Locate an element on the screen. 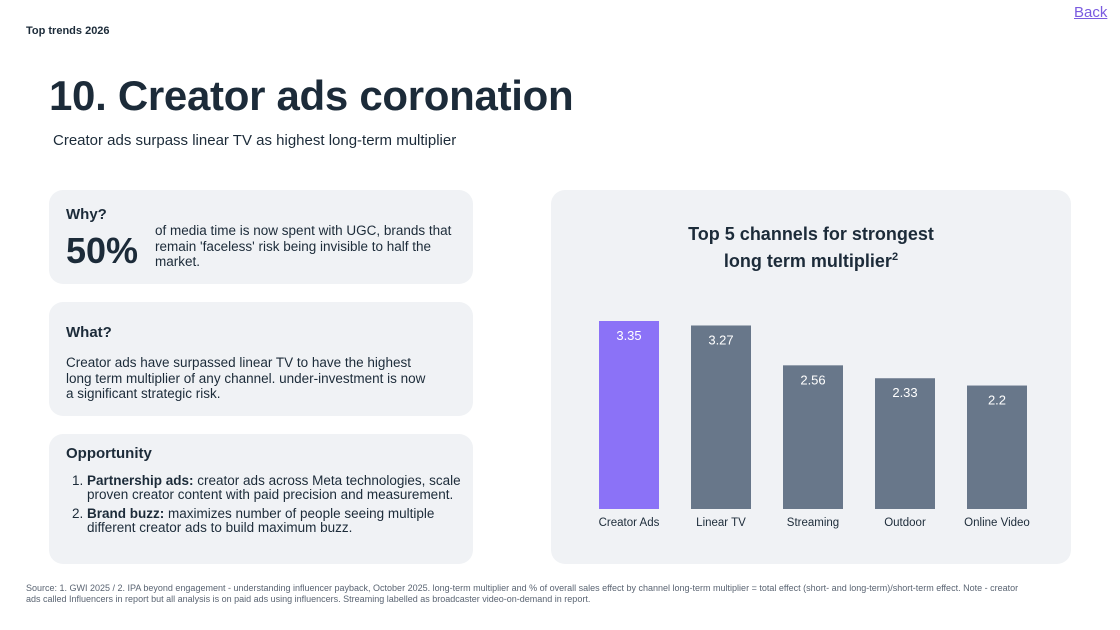  item-bold: Brand buzz: is located at coordinates (126, 513).